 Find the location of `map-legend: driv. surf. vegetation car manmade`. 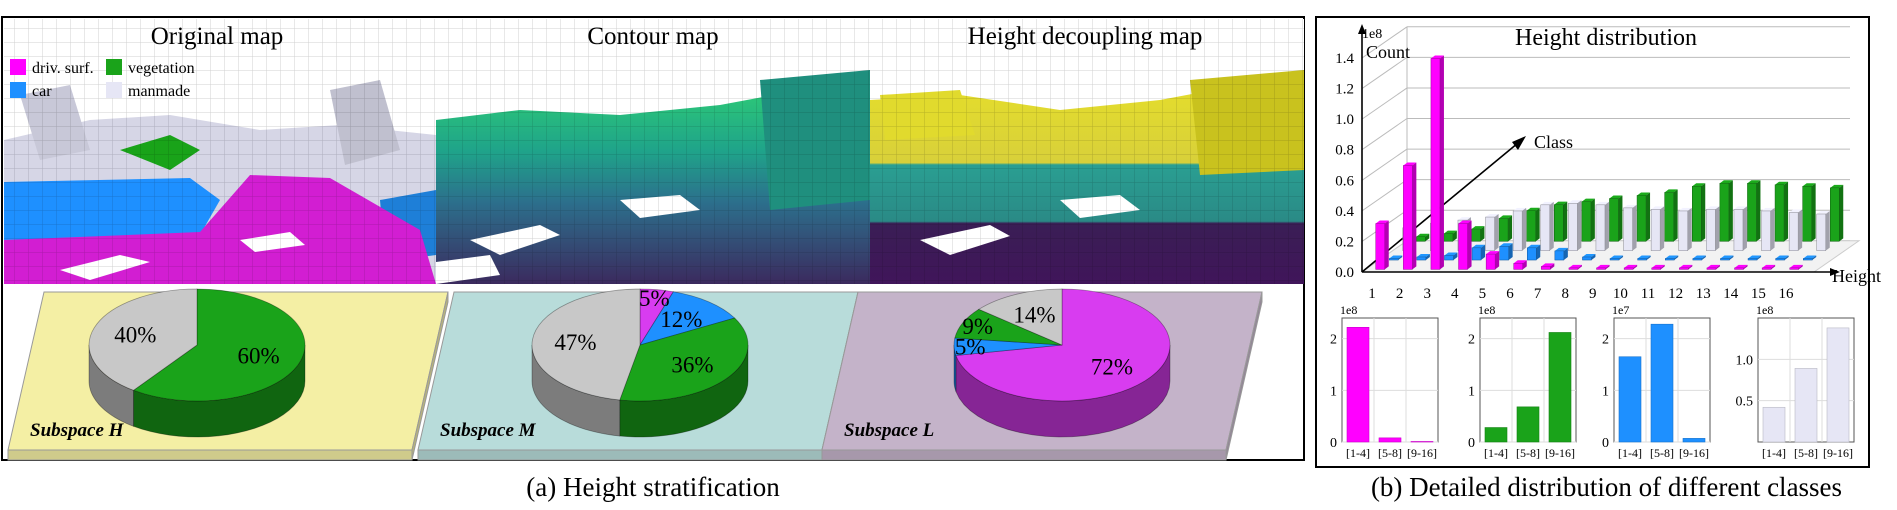

map-legend: driv. surf. vegetation car manmade is located at coordinates (102, 79).